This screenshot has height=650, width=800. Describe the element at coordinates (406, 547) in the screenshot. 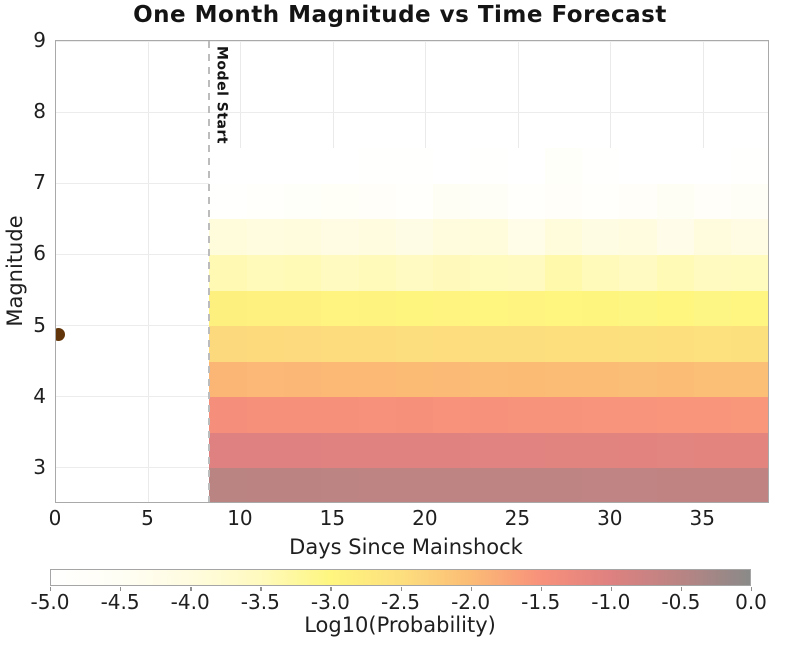

I see `x-axis-label: Days Since Mainshock` at that location.